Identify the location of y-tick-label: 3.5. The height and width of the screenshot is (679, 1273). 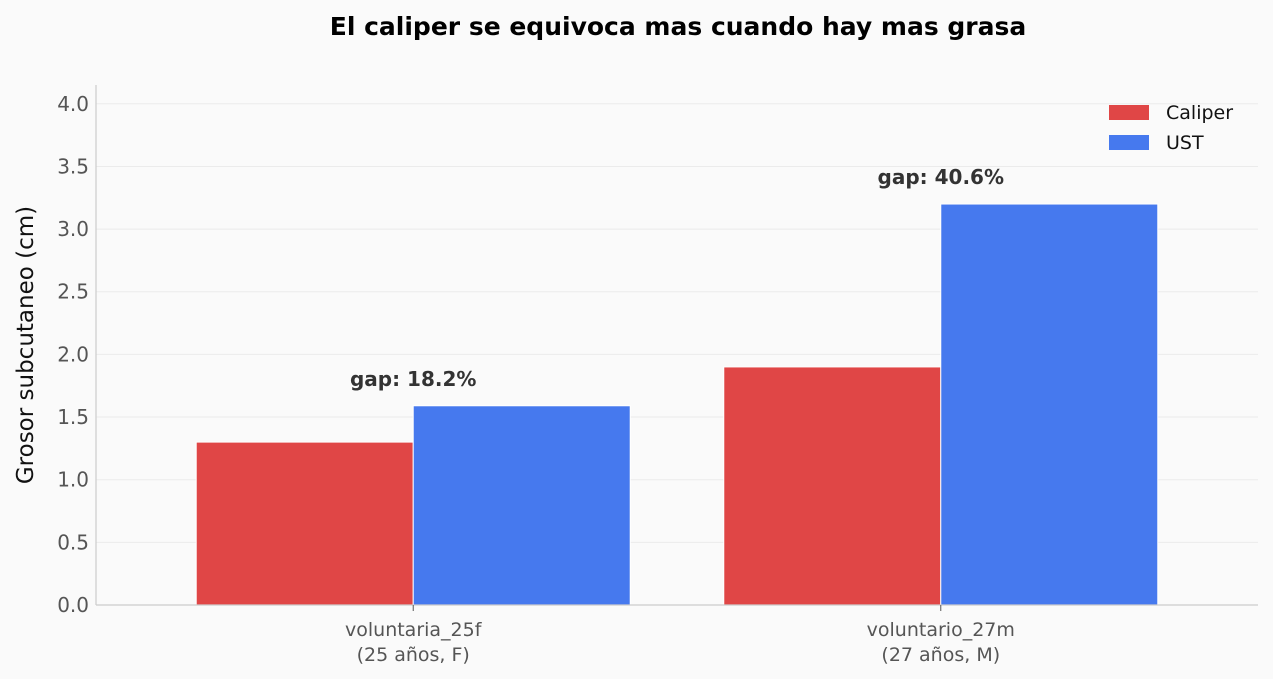
(73, 166).